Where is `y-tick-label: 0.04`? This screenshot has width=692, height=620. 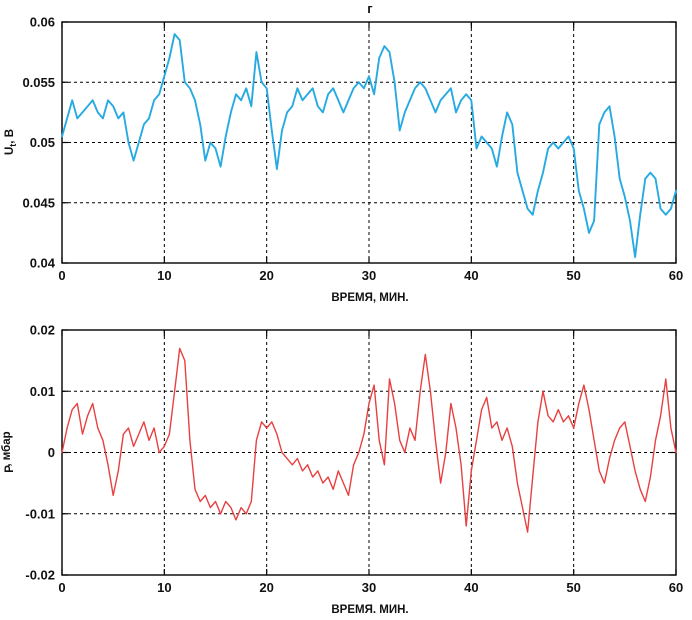 y-tick-label: 0.04 is located at coordinates (43, 263).